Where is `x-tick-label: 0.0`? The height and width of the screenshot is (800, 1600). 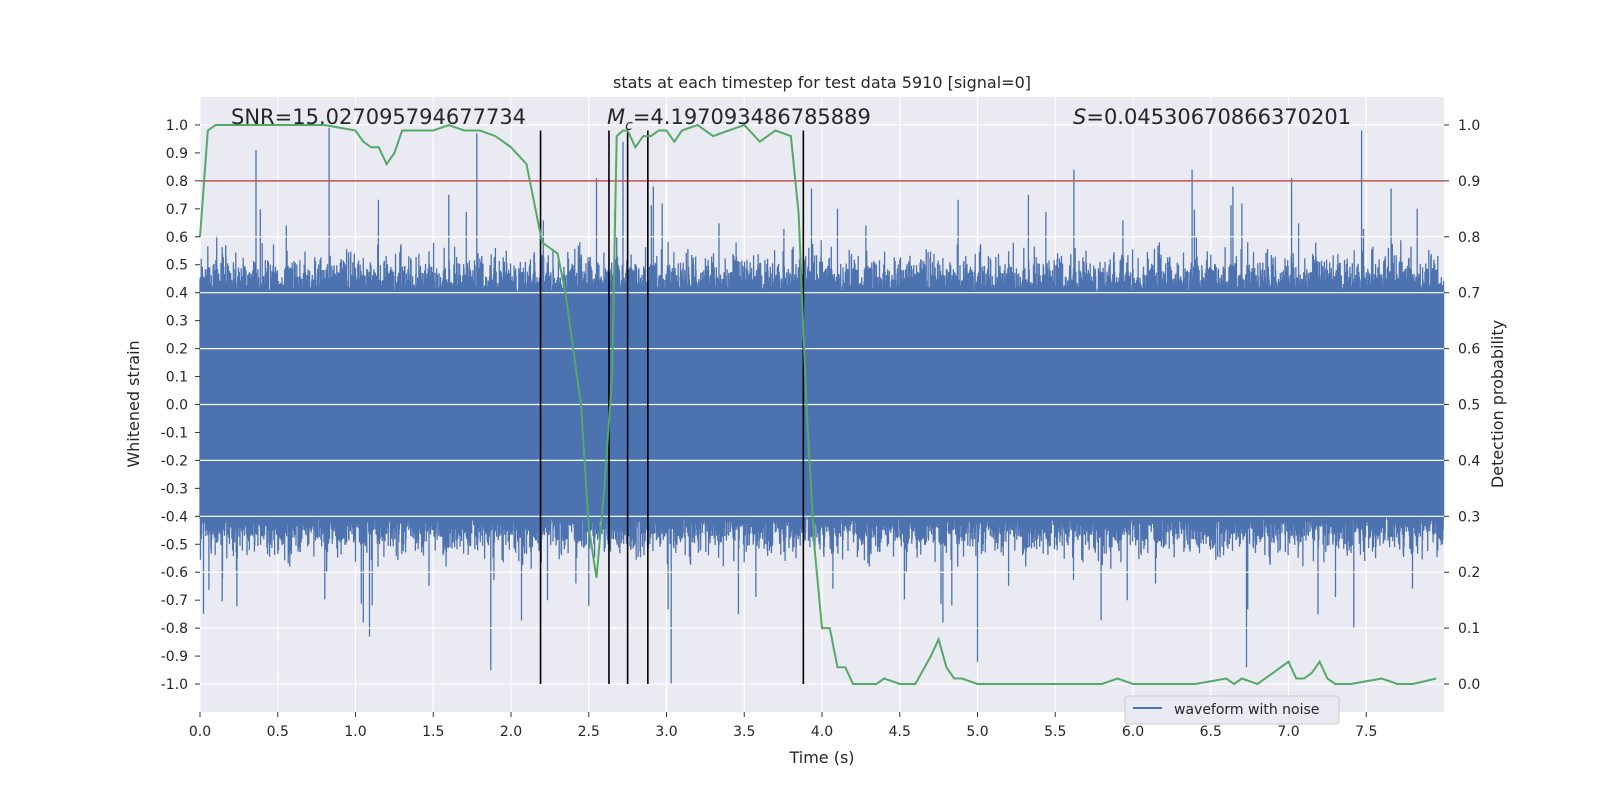 x-tick-label: 0.0 is located at coordinates (200, 732).